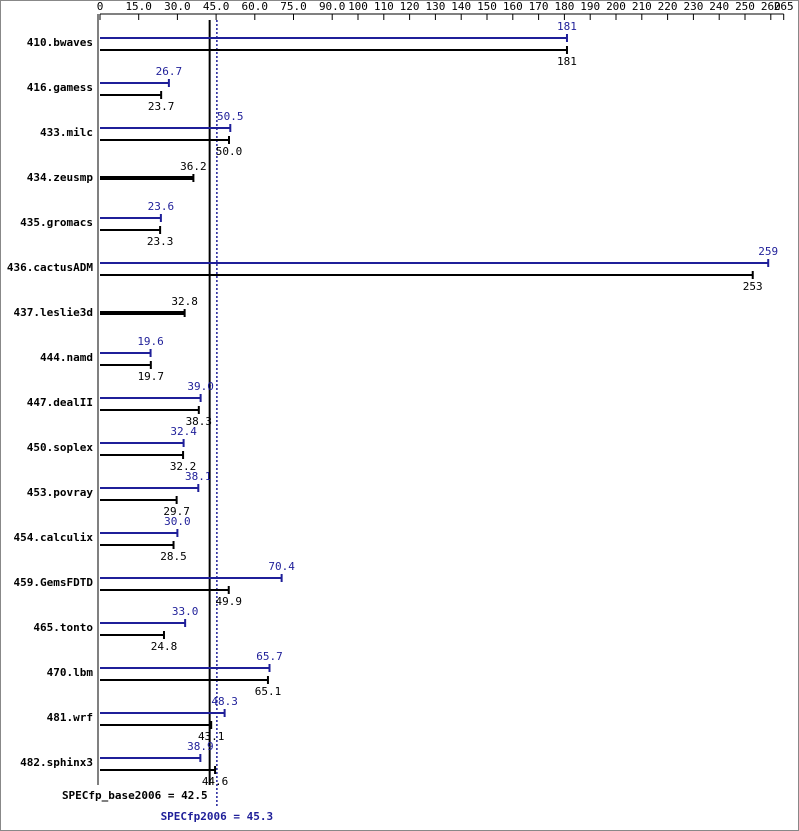 Image resolution: width=799 pixels, height=831 pixels. I want to click on category-label: 410.bwaves, so click(60, 42).